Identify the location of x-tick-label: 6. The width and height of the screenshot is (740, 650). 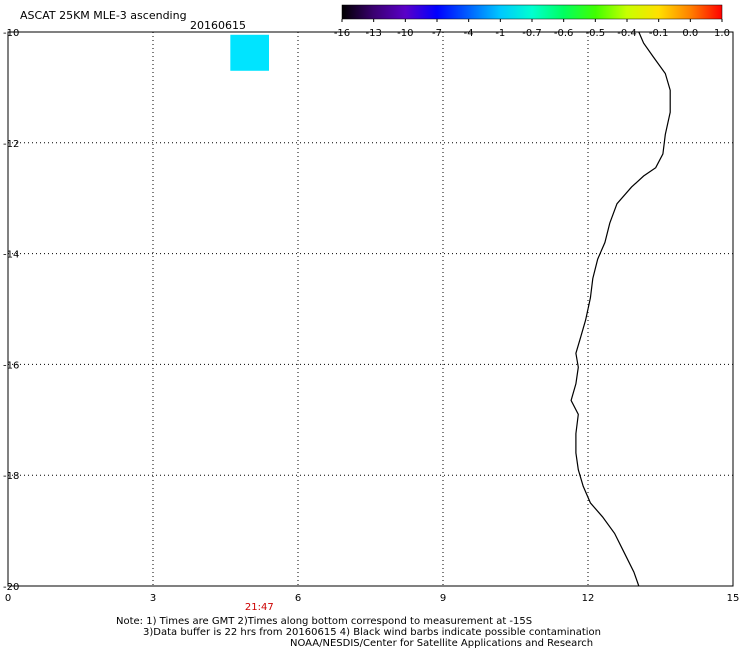
(298, 598).